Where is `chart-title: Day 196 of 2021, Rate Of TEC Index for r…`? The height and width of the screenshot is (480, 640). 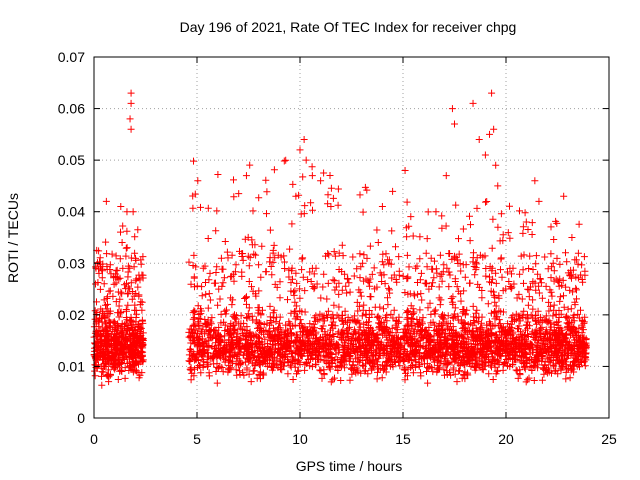
chart-title: Day 196 of 2021, Rate Of TEC Index for r… is located at coordinates (348, 27).